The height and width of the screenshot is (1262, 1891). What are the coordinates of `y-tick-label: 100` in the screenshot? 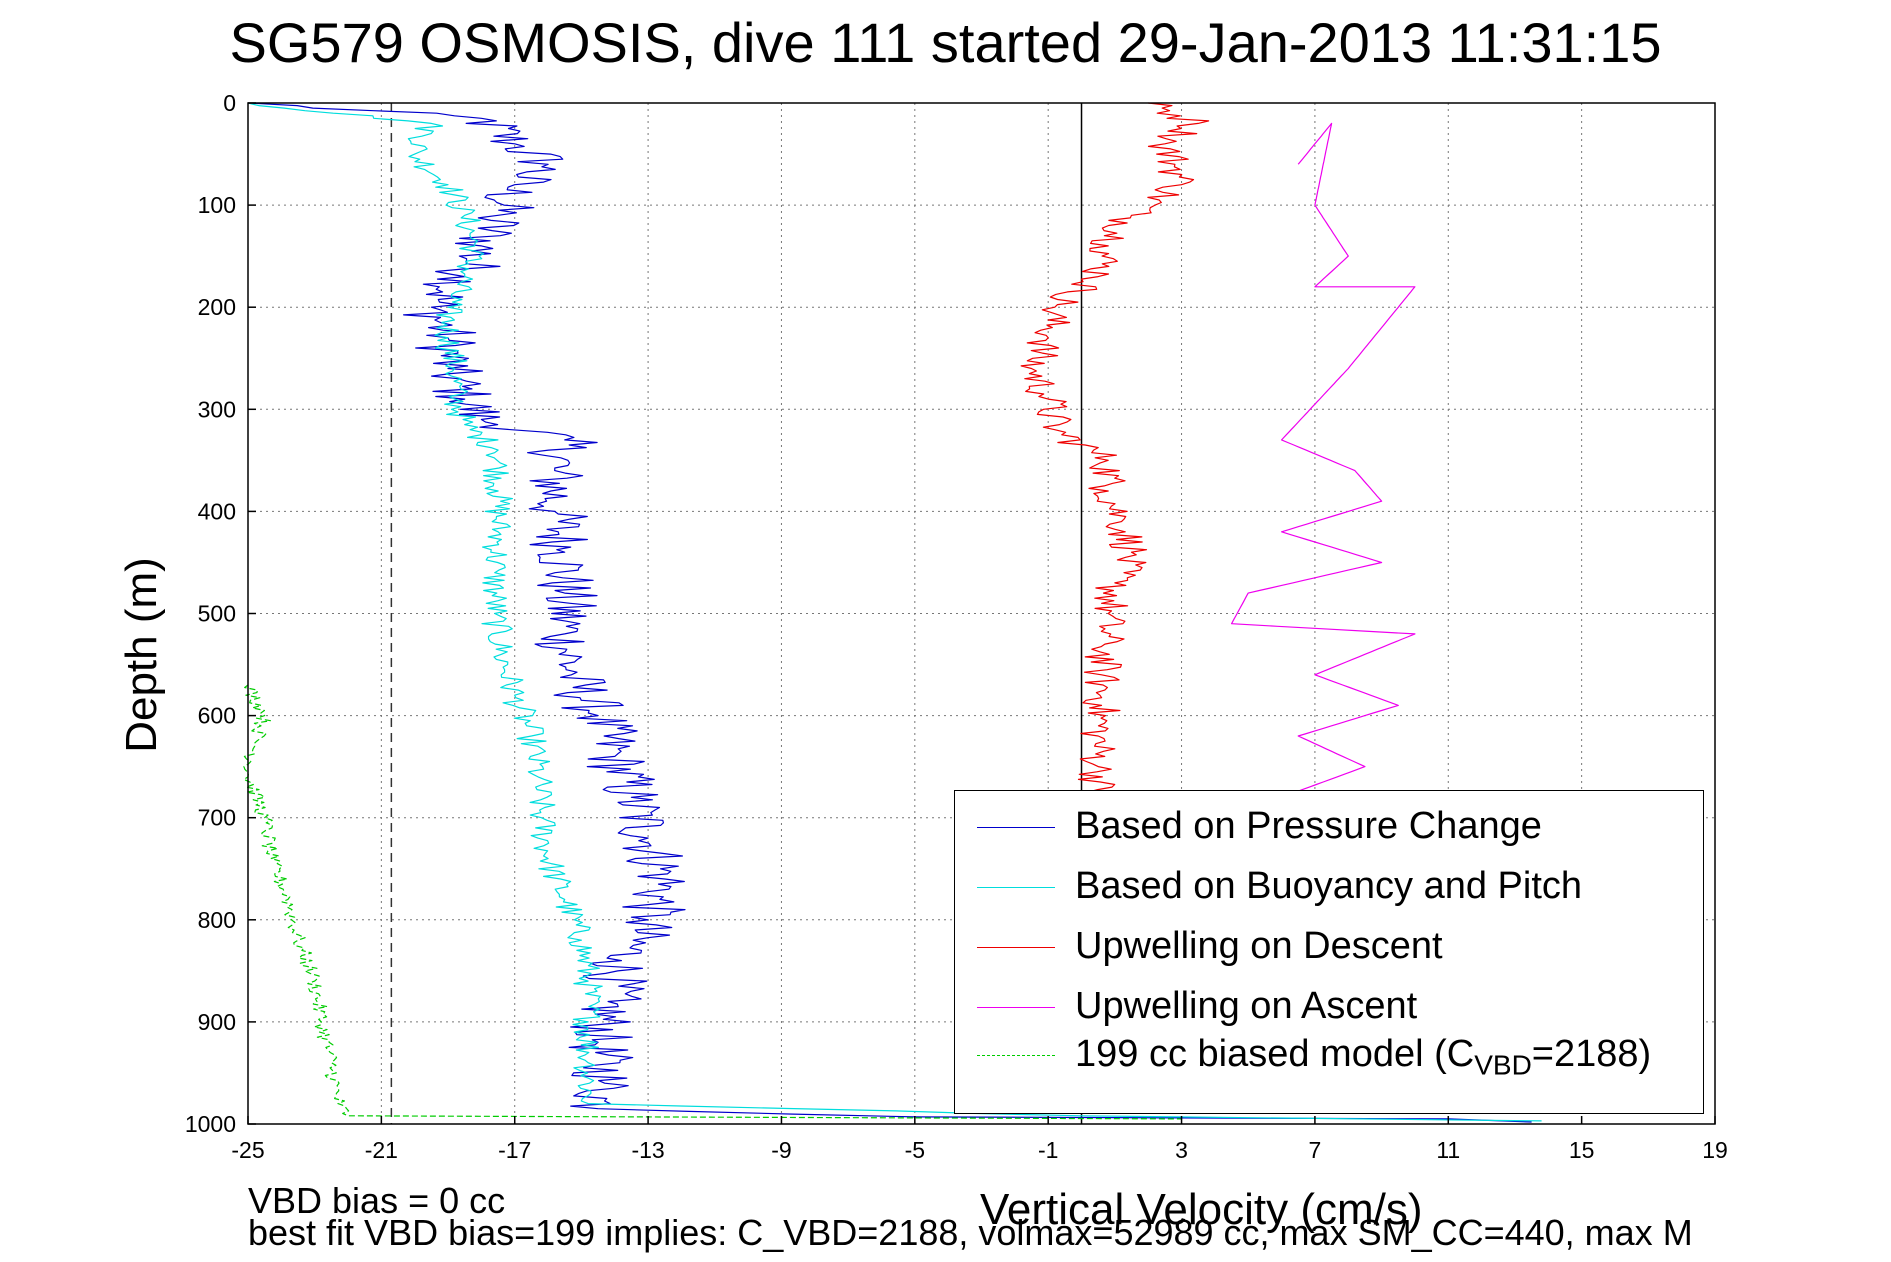 It's located at (217, 205).